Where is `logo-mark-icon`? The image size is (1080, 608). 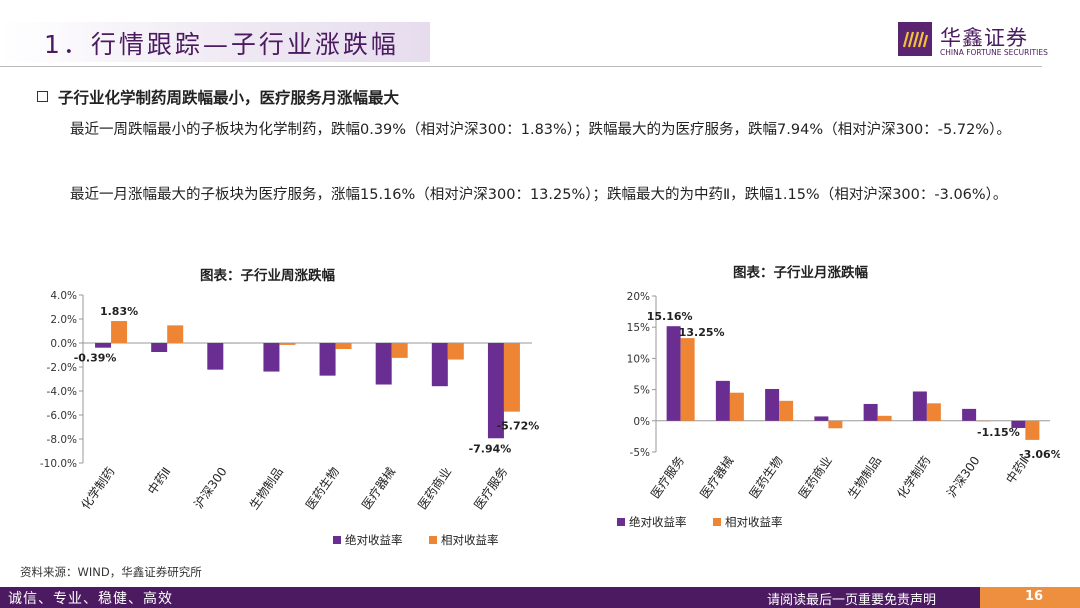
logo-mark-icon is located at coordinates (915, 39).